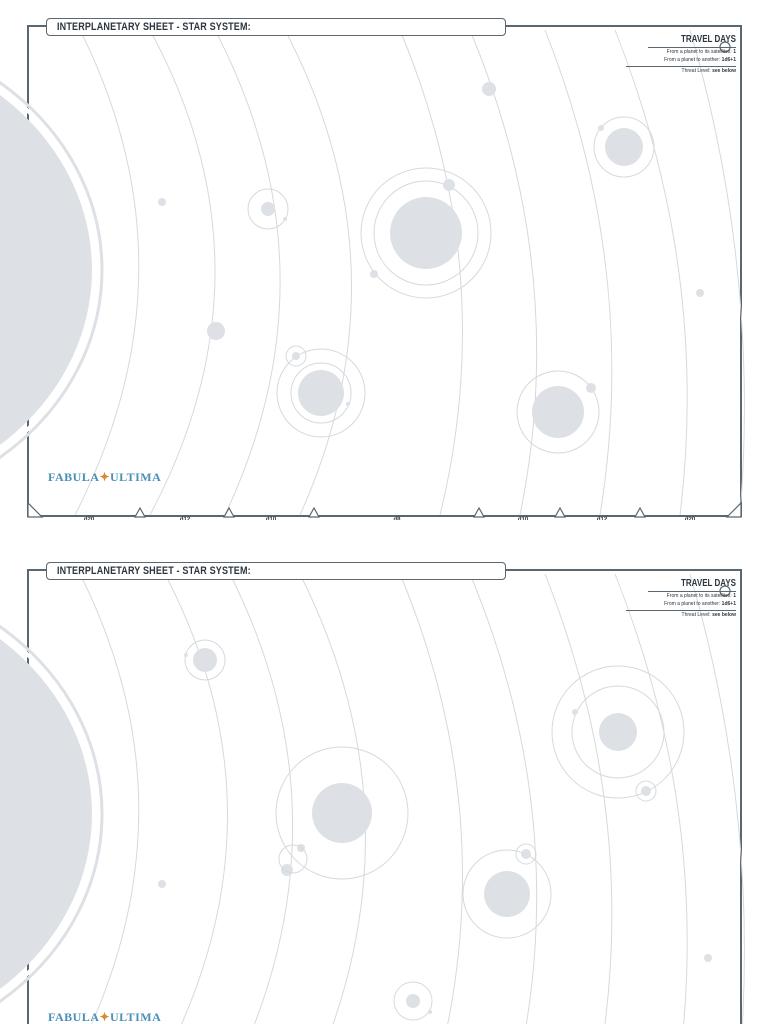 This screenshot has width=768, height=1024. What do you see at coordinates (397, 518) in the screenshot?
I see `die-label: d8` at bounding box center [397, 518].